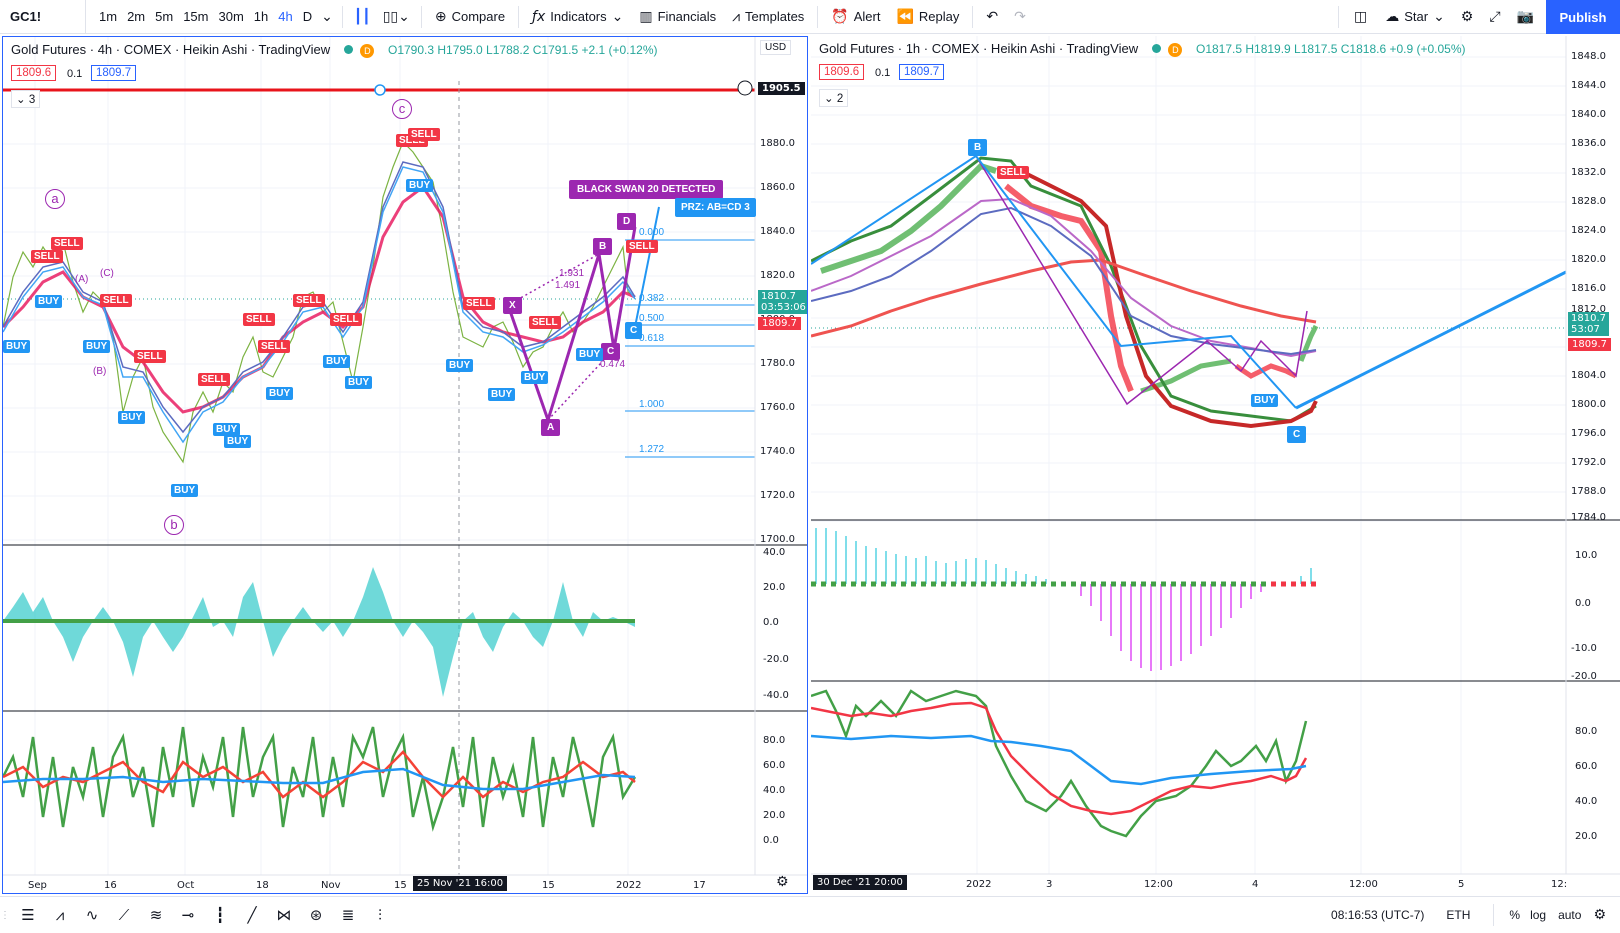  Describe the element at coordinates (114, 73) in the screenshot. I see `left-ask: 1809.7` at that location.